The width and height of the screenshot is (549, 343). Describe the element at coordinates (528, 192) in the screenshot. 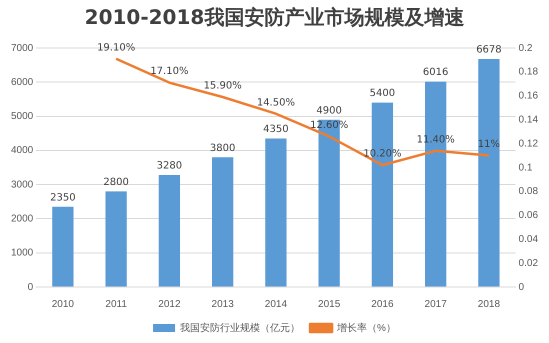

I see `y2-tick-label: 0.08` at that location.